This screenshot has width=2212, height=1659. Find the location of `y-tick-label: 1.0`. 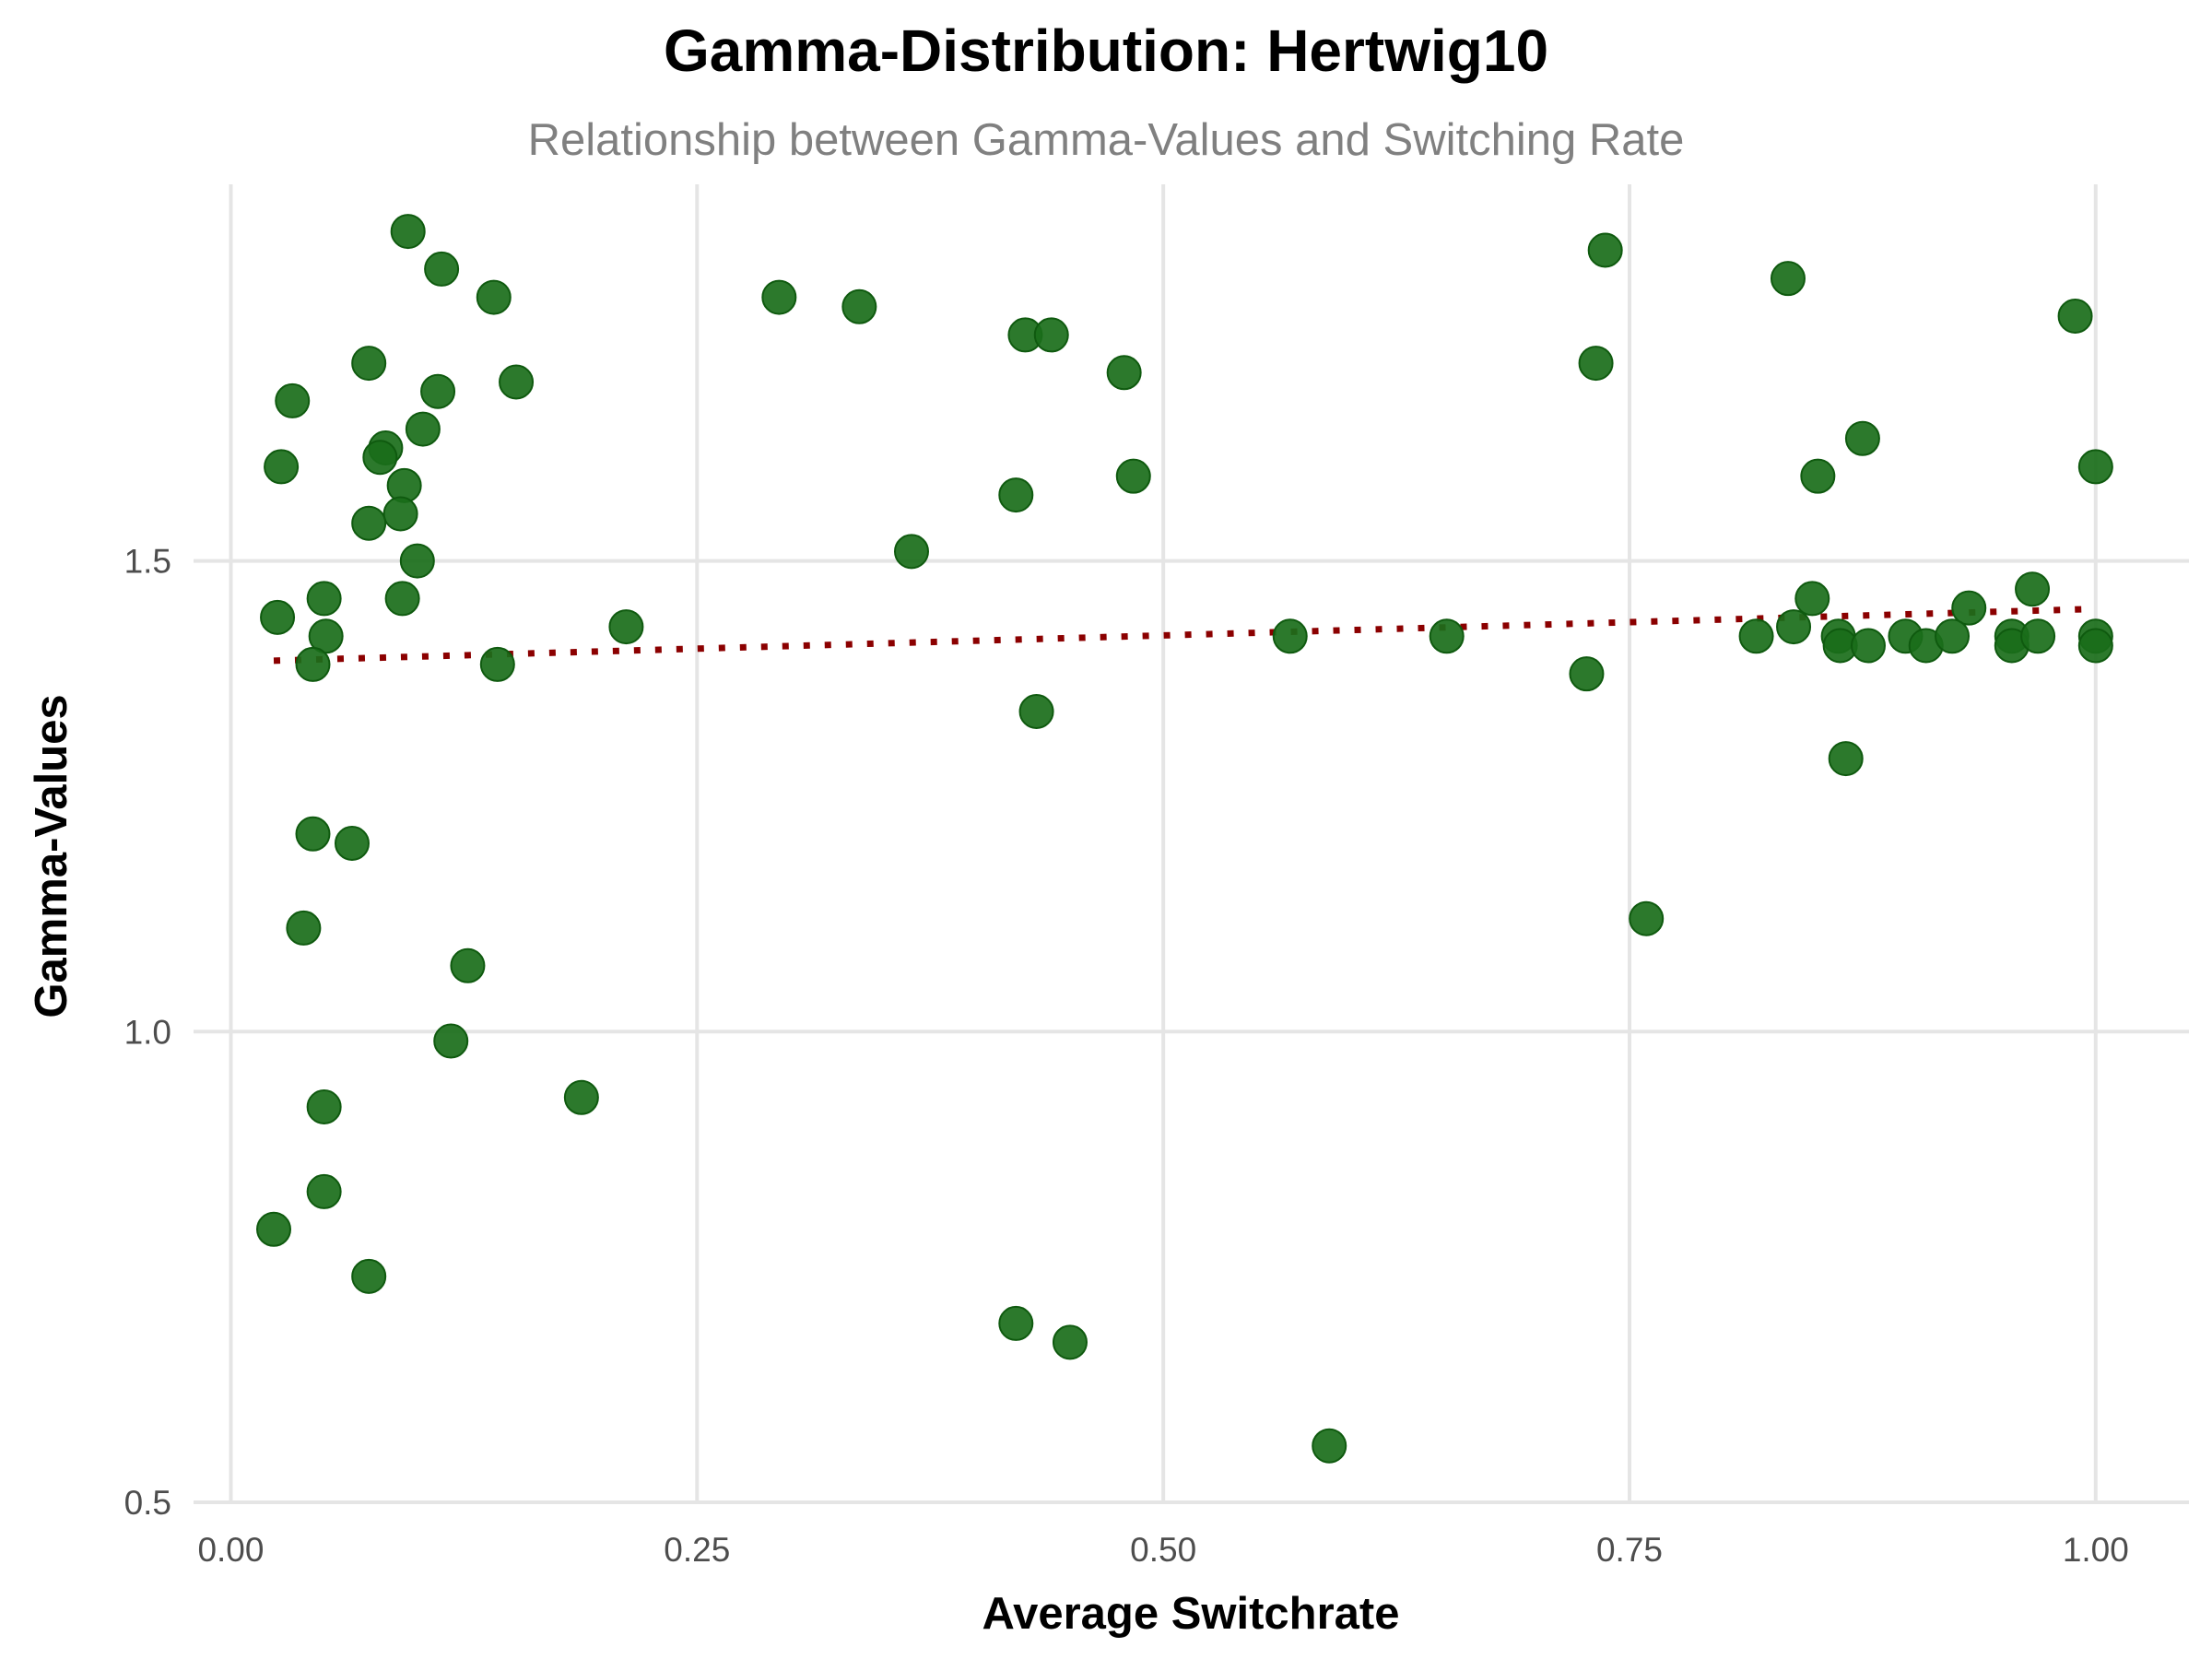

y-tick-label: 1.0 is located at coordinates (147, 1032).